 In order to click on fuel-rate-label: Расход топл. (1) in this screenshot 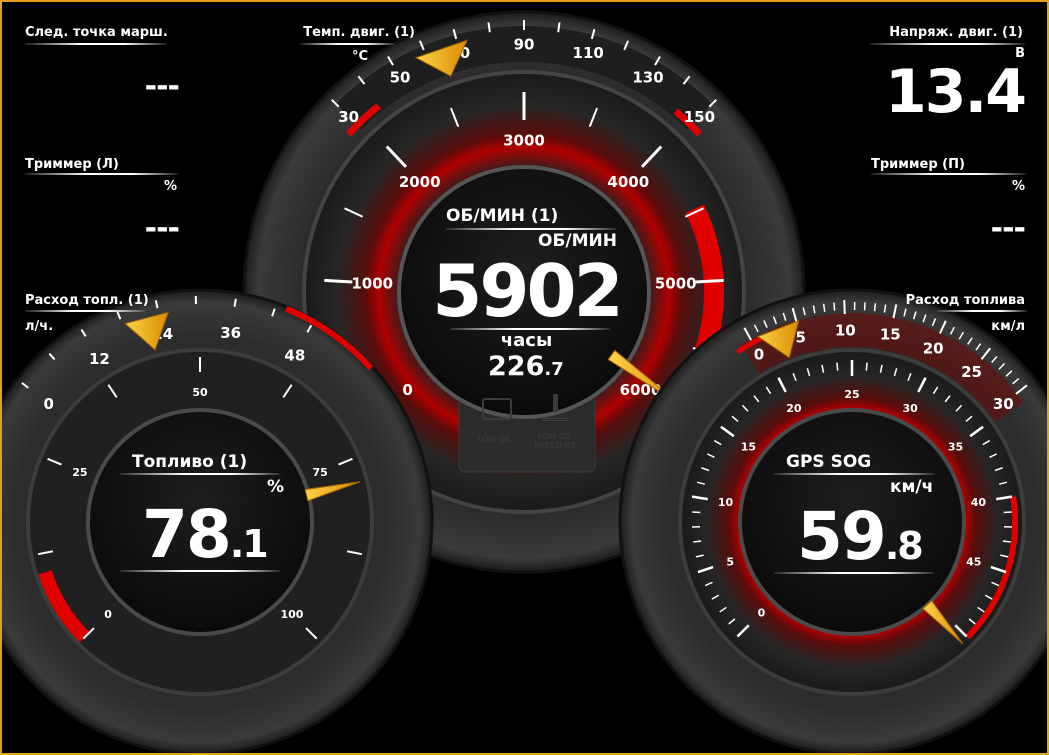, I will do `click(87, 300)`.